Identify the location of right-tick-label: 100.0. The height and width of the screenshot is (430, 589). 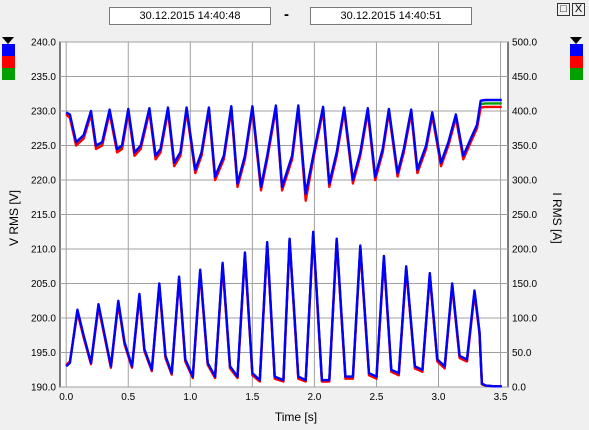
(524, 319).